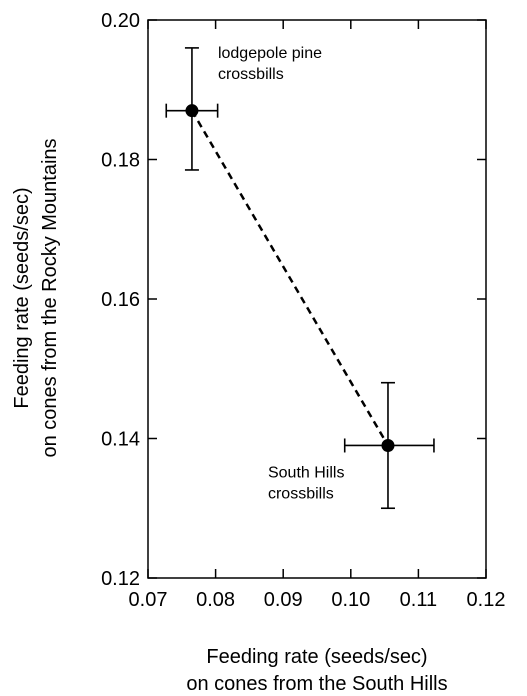 The width and height of the screenshot is (527, 696). Describe the element at coordinates (418, 600) in the screenshot. I see `x-tick-label: 0.11` at that location.